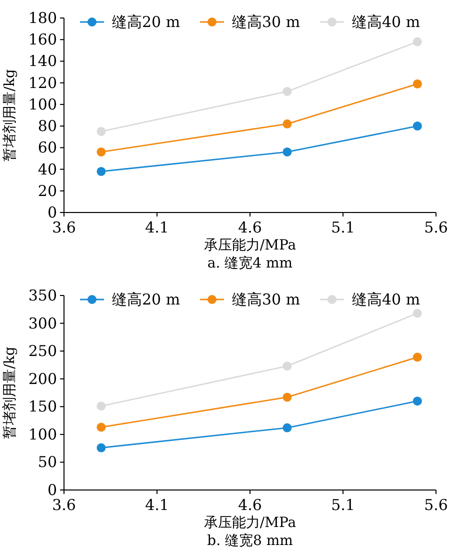 The height and width of the screenshot is (555, 453). Describe the element at coordinates (42, 61) in the screenshot. I see `y-tick-label: 140` at that location.